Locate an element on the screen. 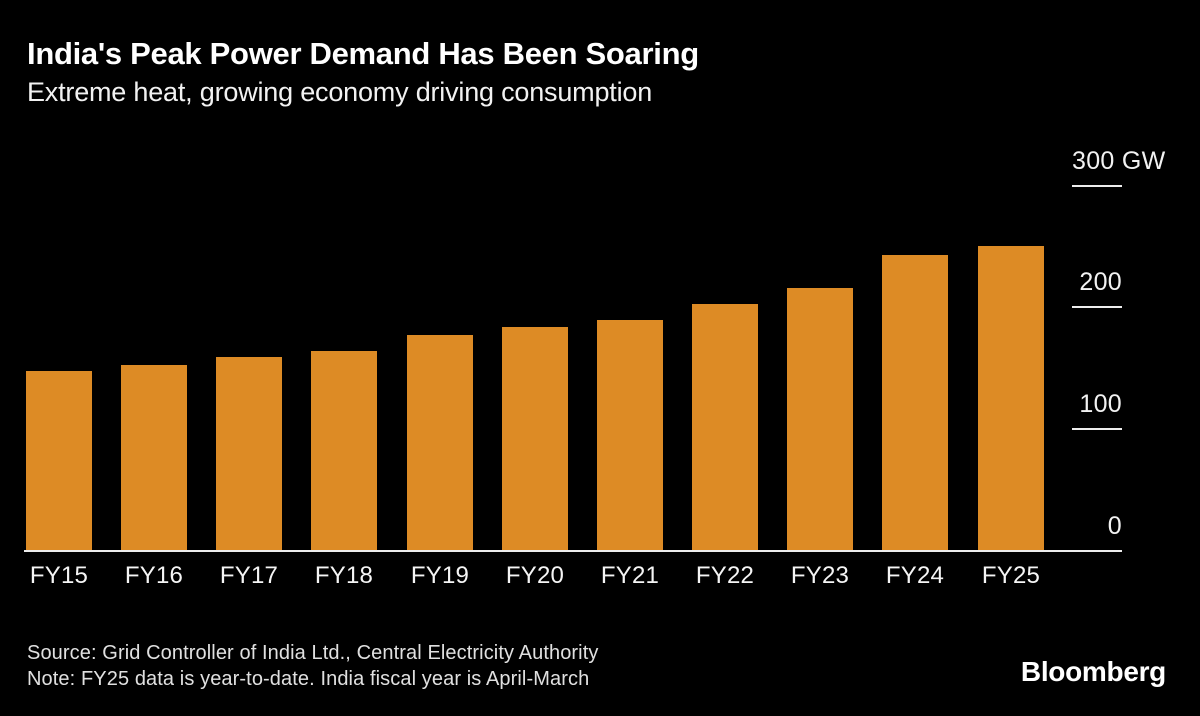  bar-fy15 is located at coordinates (59, 461).